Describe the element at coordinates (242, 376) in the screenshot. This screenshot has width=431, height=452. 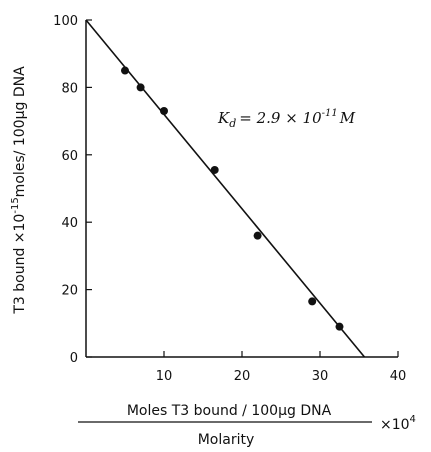
I see `x-tick-label: 20` at that location.